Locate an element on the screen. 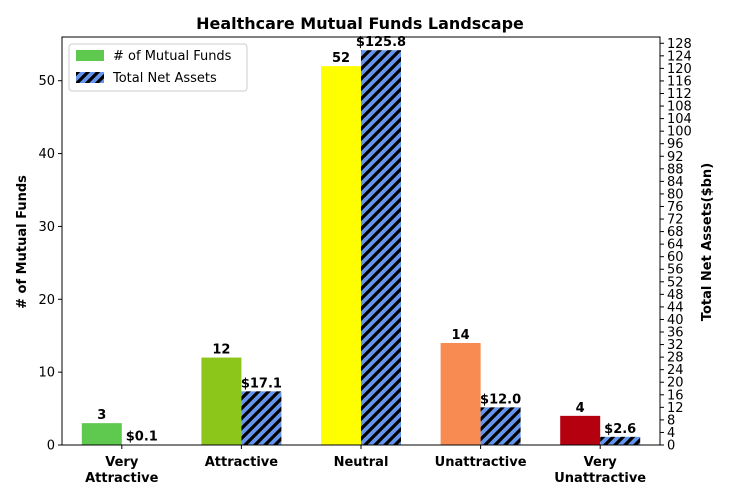 The width and height of the screenshot is (730, 500). y-tick-label-right: 60 is located at coordinates (675, 257).